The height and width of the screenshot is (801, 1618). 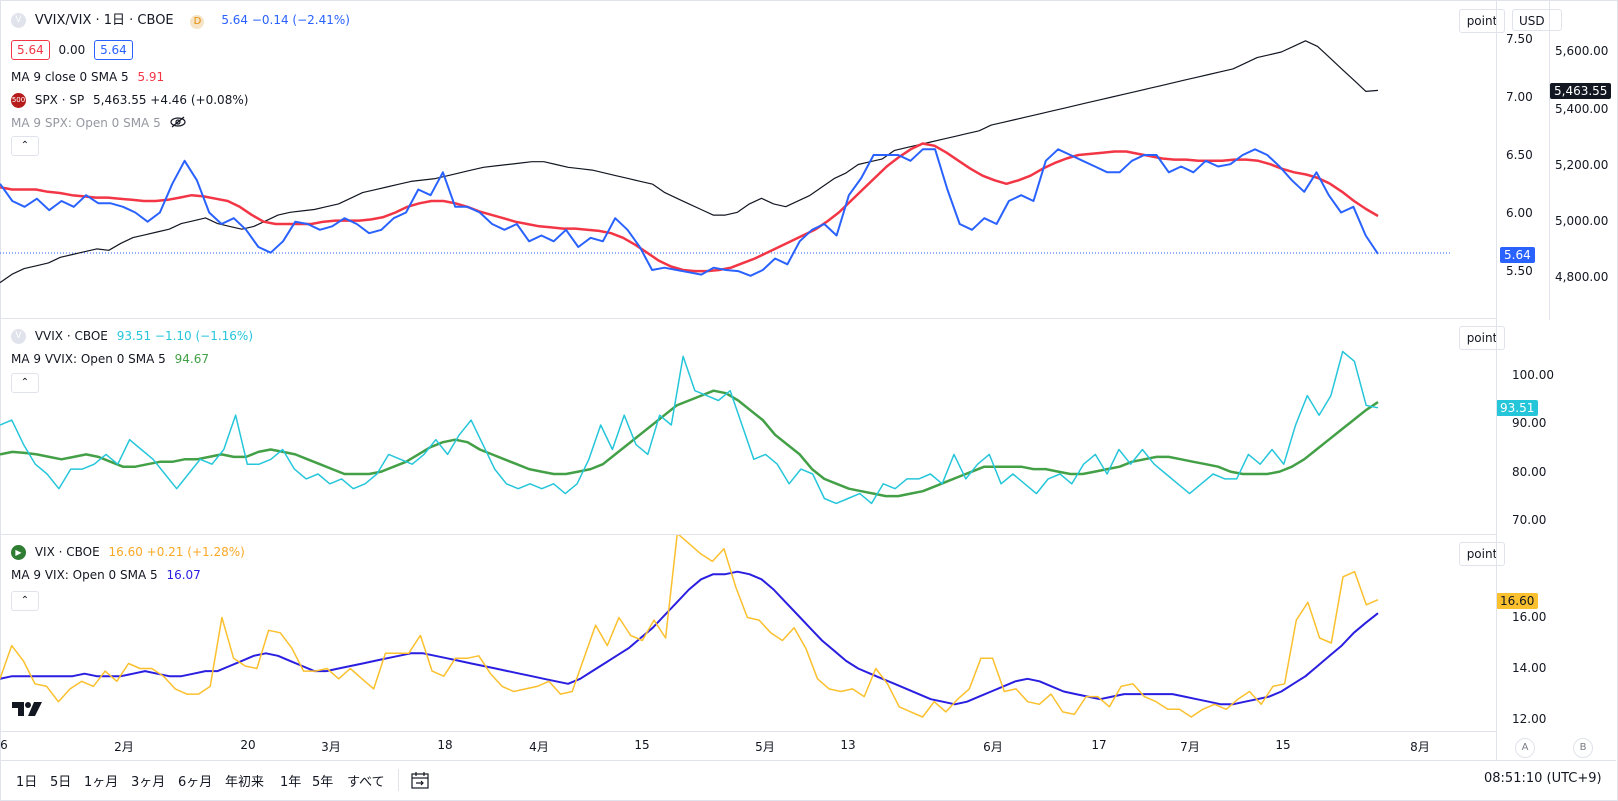 I want to click on range-1d-button: 1日, so click(x=27, y=782).